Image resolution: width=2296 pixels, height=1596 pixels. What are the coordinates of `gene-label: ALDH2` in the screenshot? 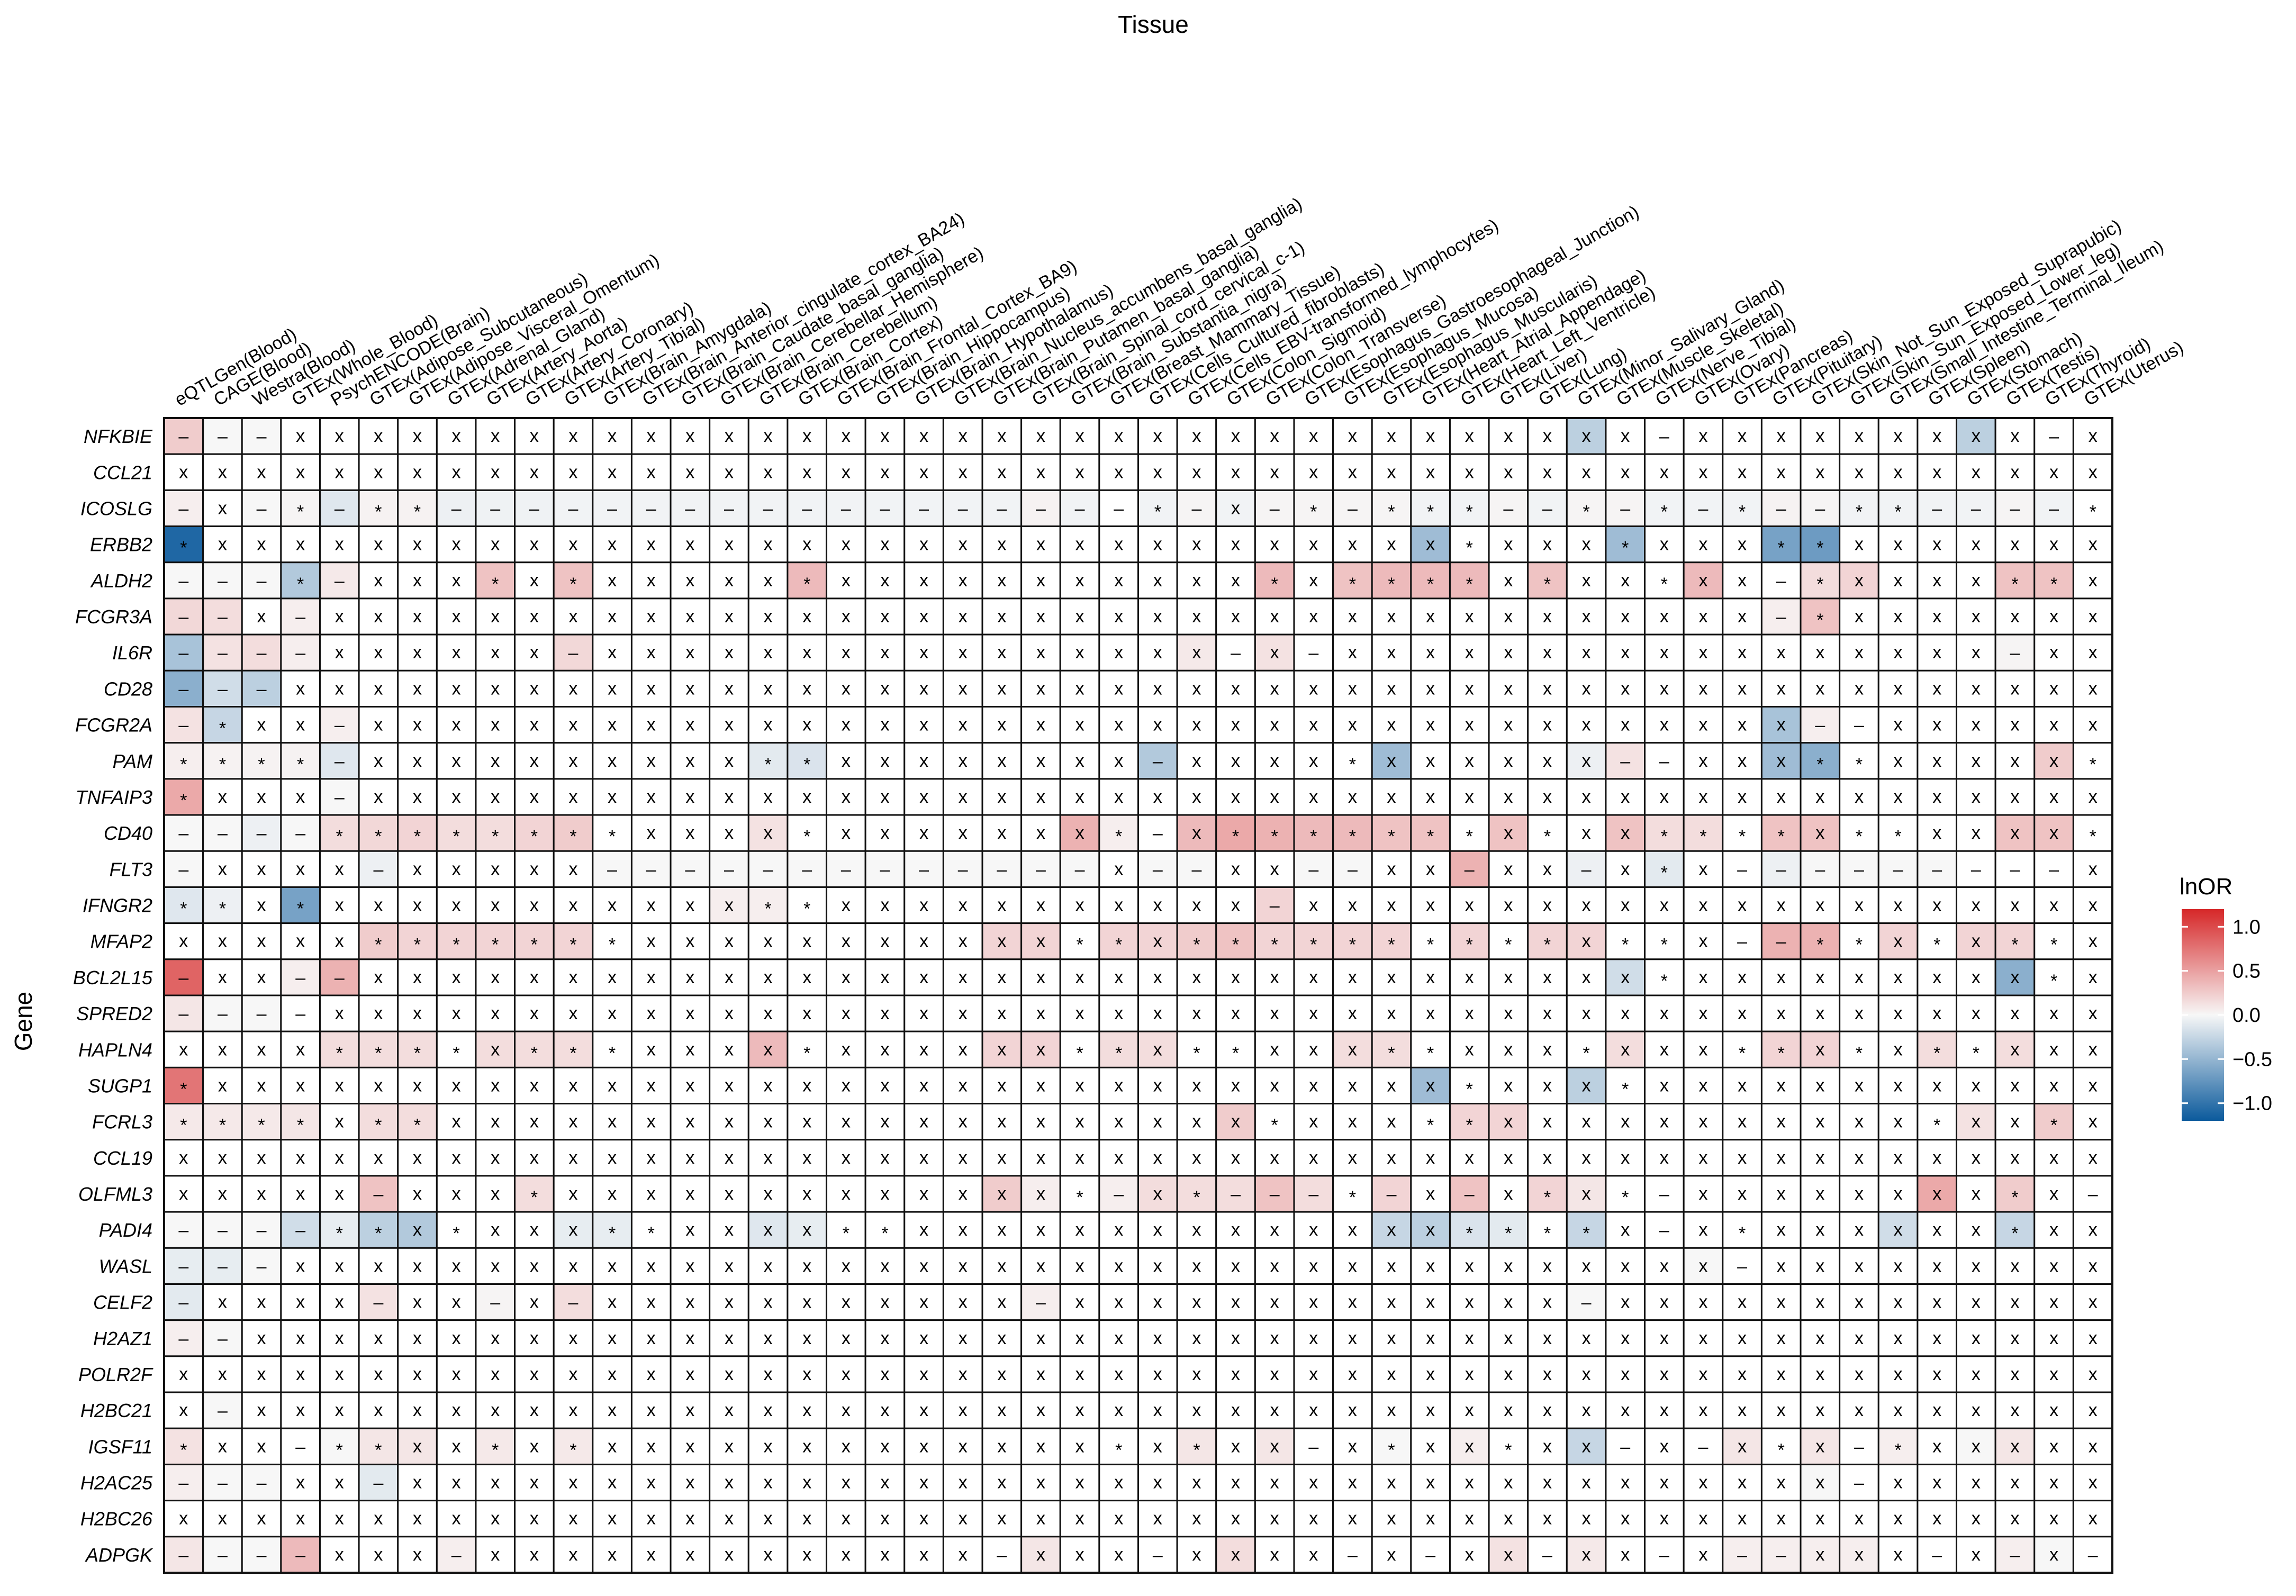 It's located at (121, 581).